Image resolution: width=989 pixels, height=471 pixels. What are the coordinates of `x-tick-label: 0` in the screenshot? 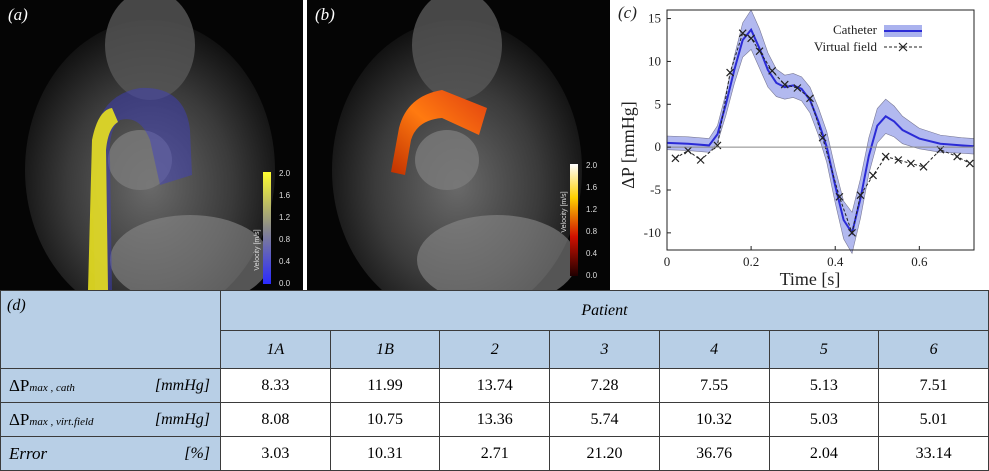 It's located at (667, 261).